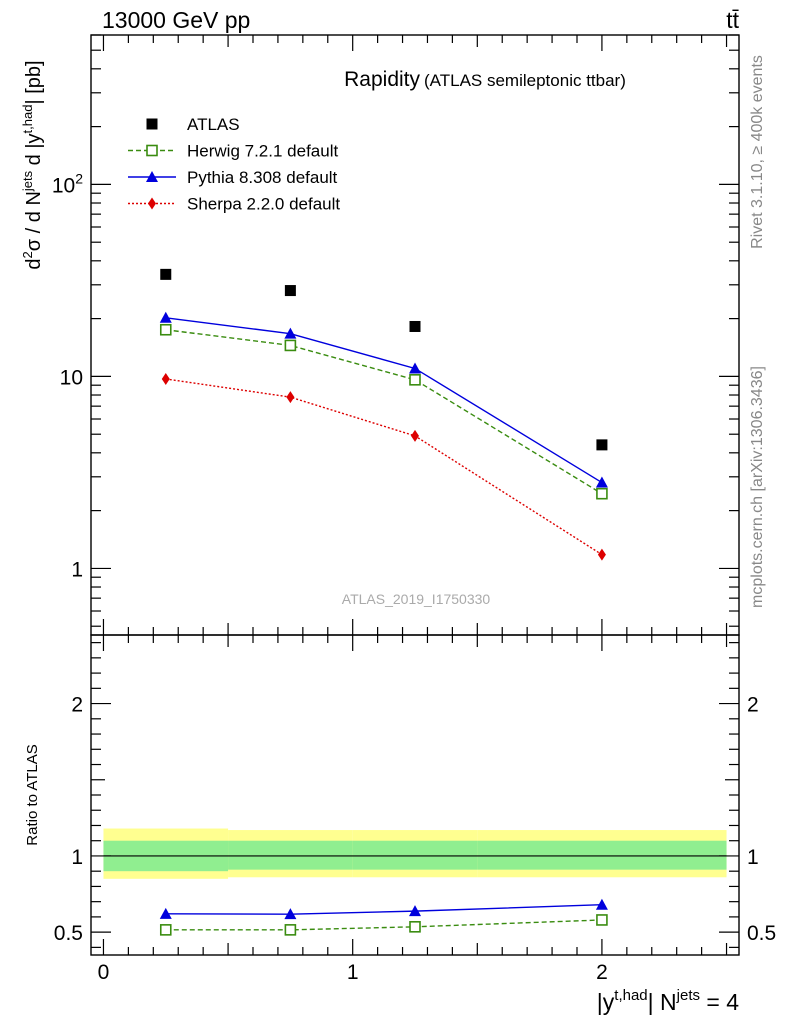  Describe the element at coordinates (262, 151) in the screenshot. I see `legend-label-1: Herwig 7.2.1 default` at that location.